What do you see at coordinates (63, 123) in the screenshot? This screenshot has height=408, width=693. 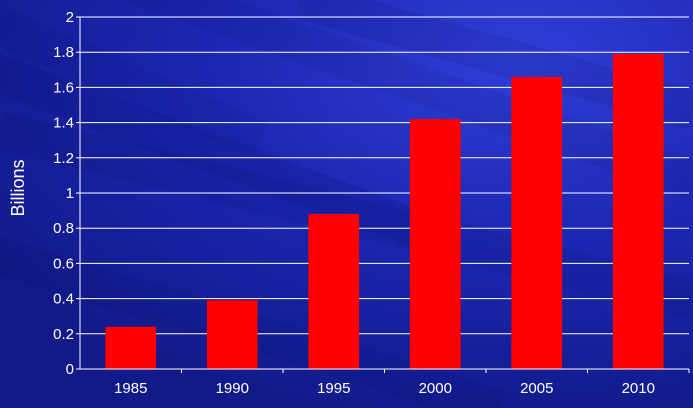 I see `y-tick-label: 1.4` at bounding box center [63, 123].